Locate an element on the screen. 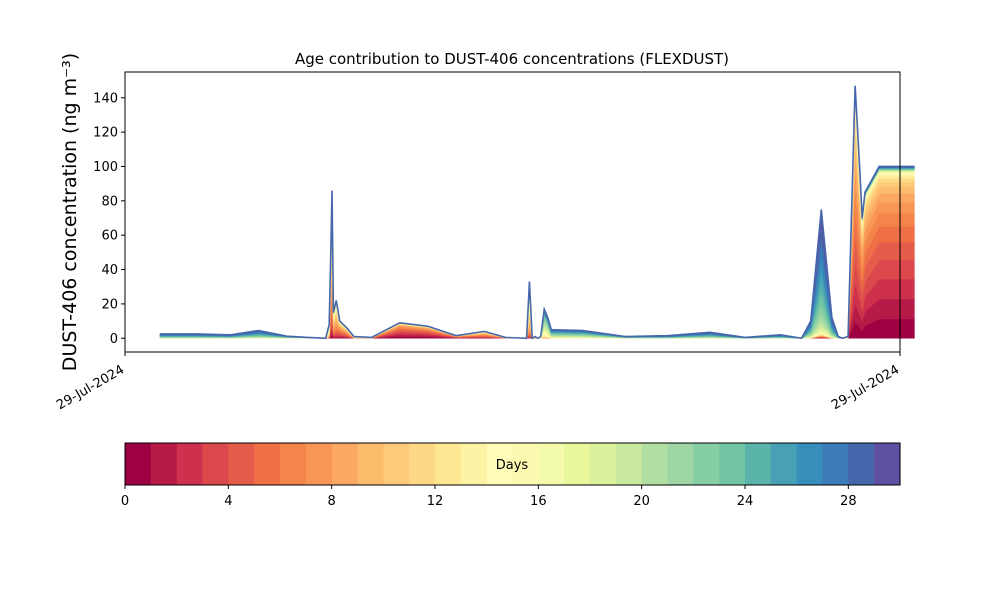 Image resolution: width=1000 pixels, height=600 pixels. y-axis-label: DUST-406 concentration (ng m⁻³) is located at coordinates (70, 212).